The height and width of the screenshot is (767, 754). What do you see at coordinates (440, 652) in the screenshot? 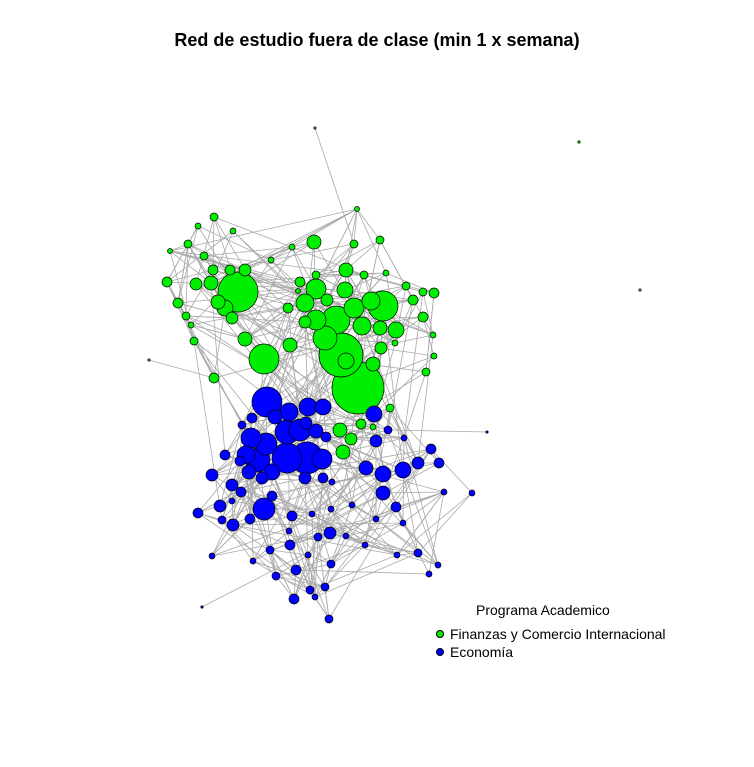
I see `legend-swatch-economia` at bounding box center [440, 652].